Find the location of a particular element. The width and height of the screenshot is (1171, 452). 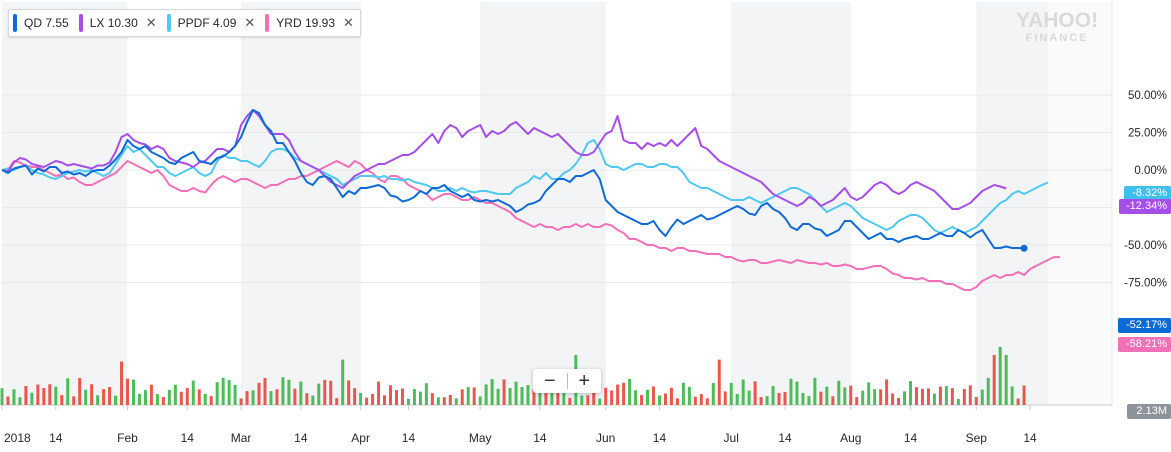

x-tick-label: Apr is located at coordinates (360, 438).